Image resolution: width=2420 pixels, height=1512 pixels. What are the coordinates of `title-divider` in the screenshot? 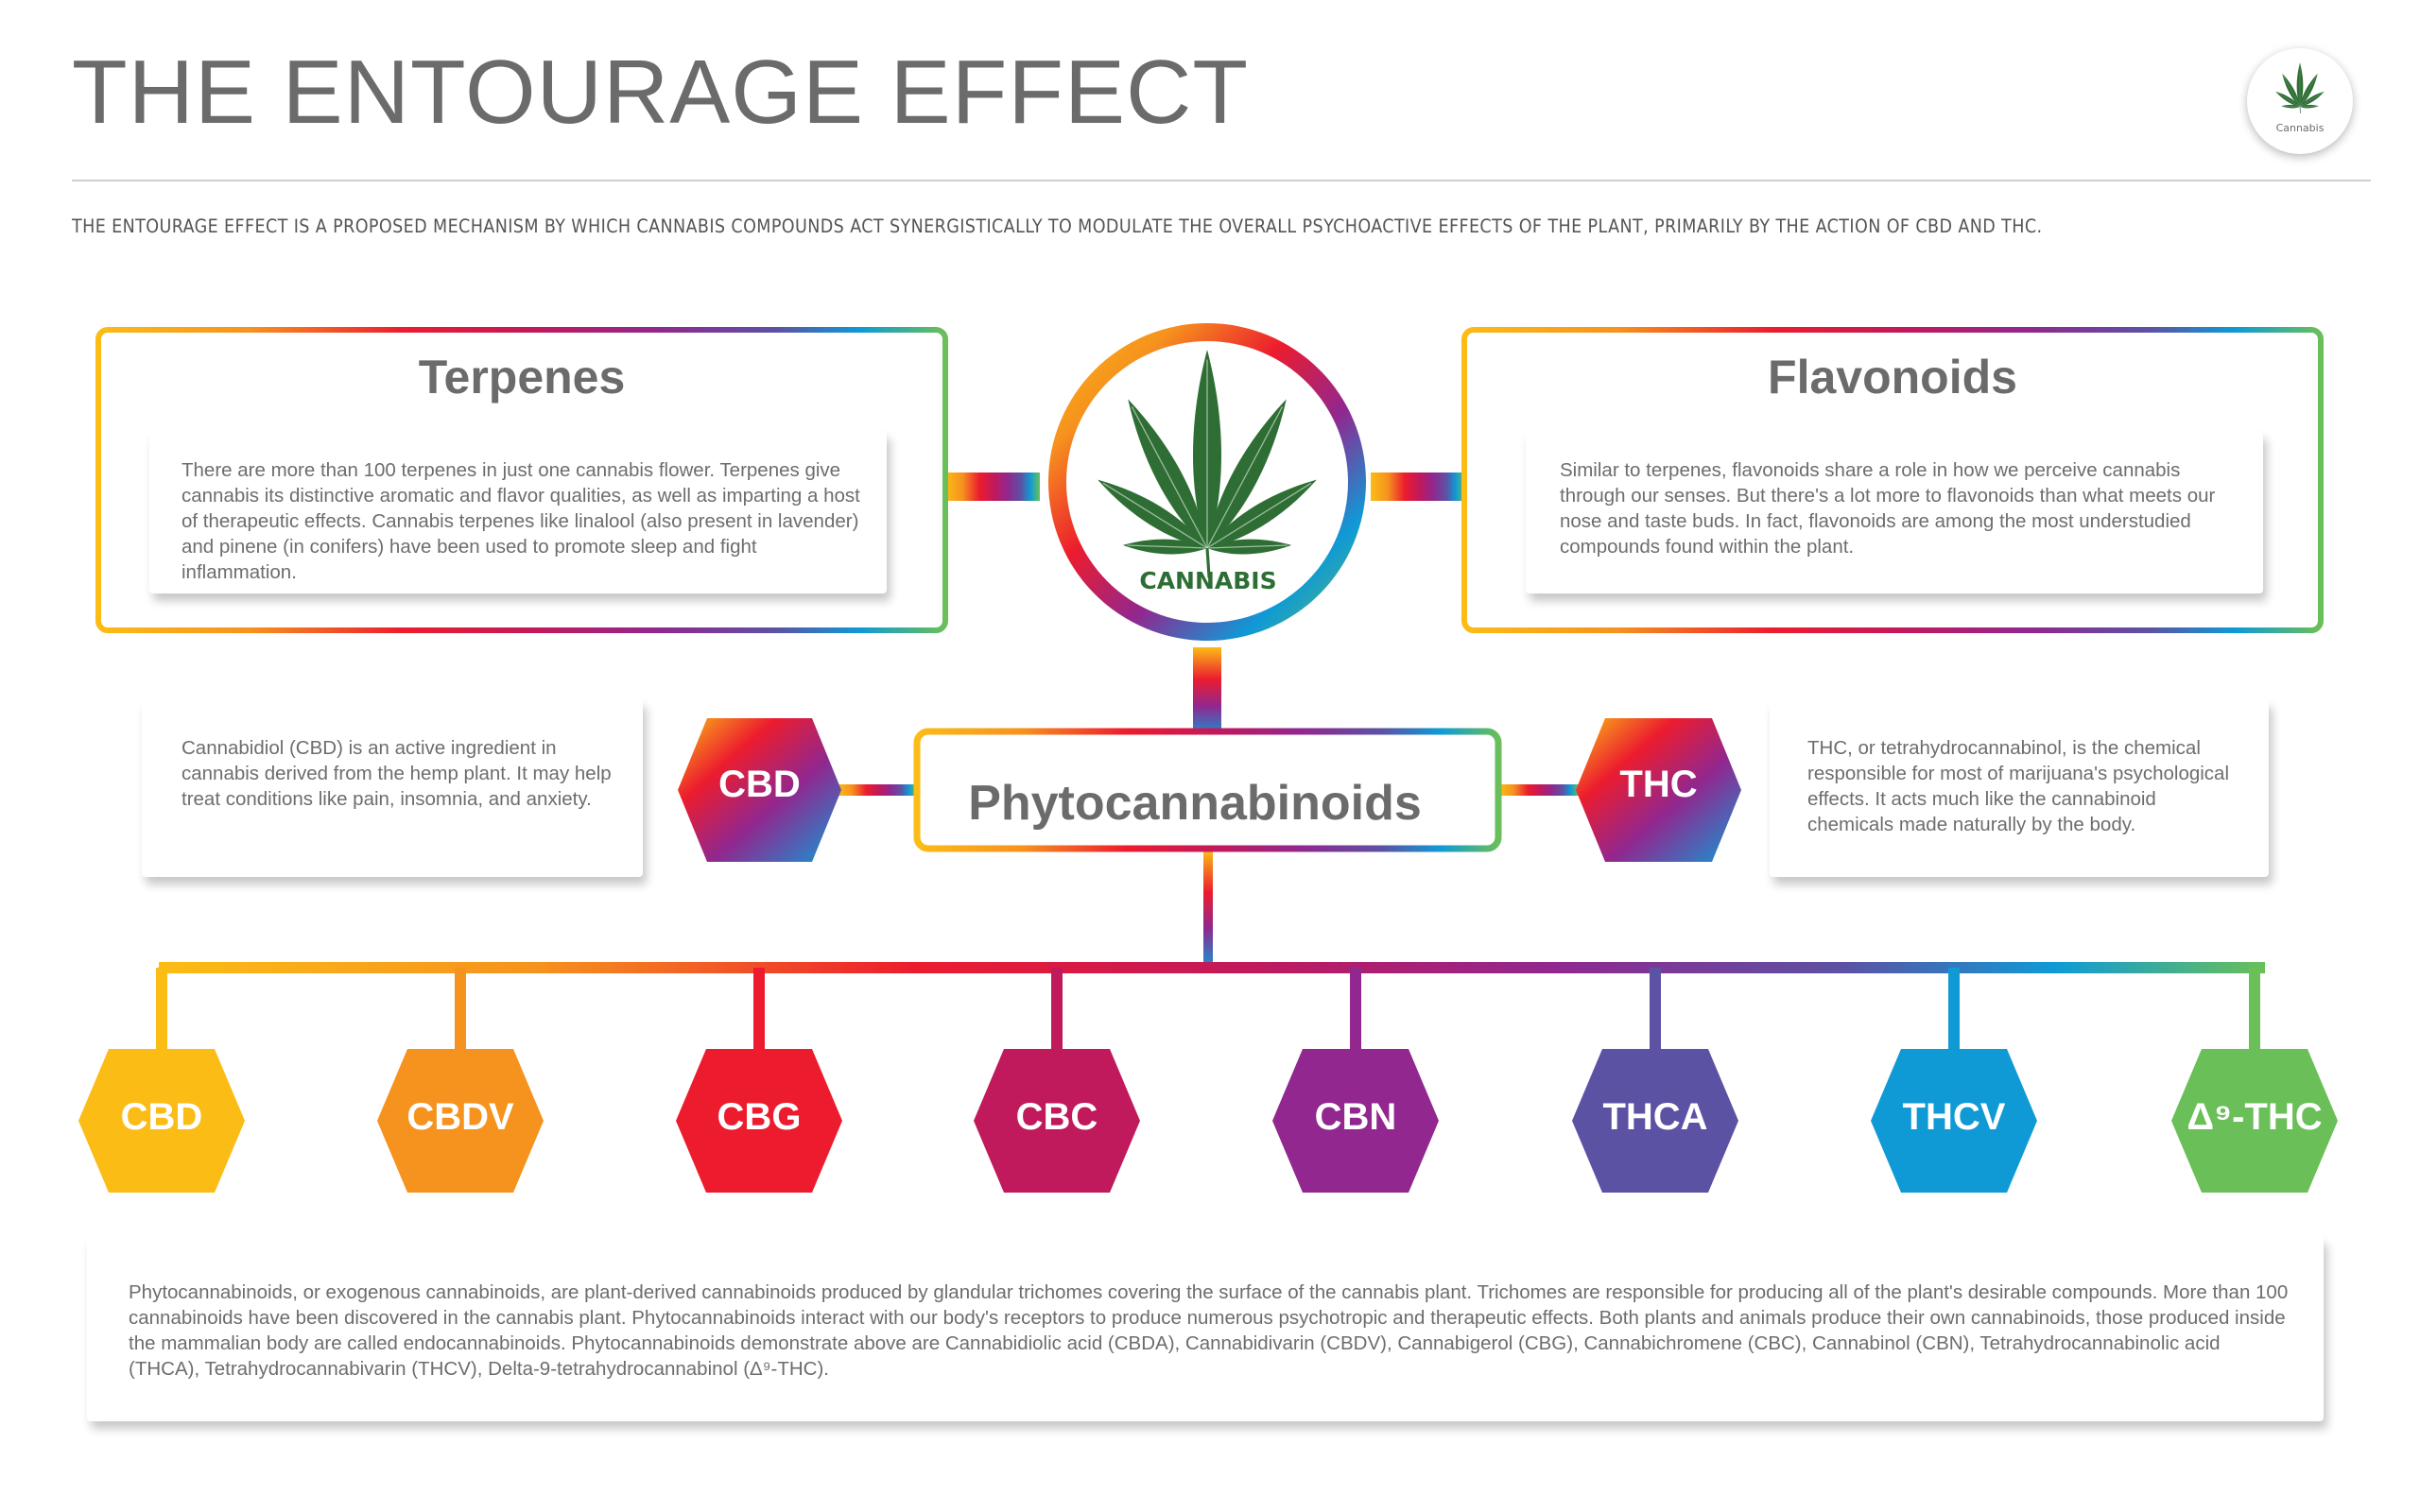 It's located at (1221, 180).